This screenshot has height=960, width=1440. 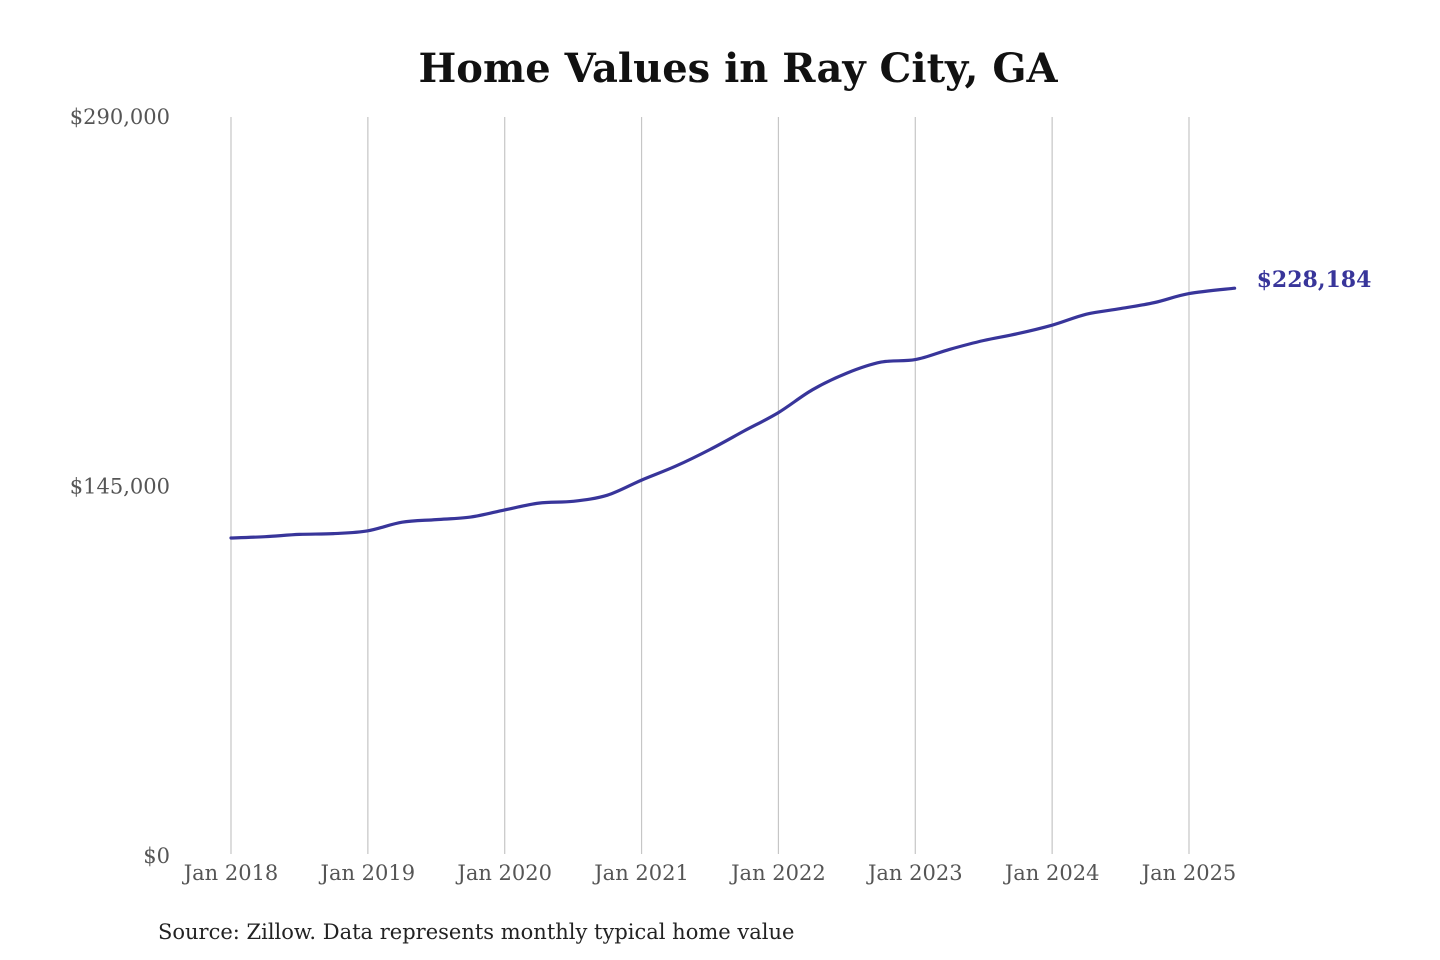 I want to click on x-tick-label: Jan 2020, so click(x=503, y=873).